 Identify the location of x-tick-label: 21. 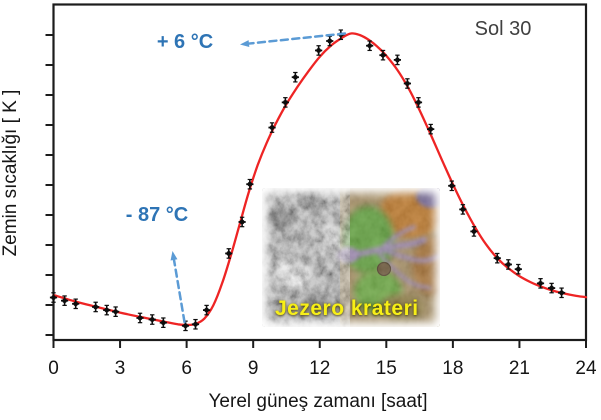
(519, 368).